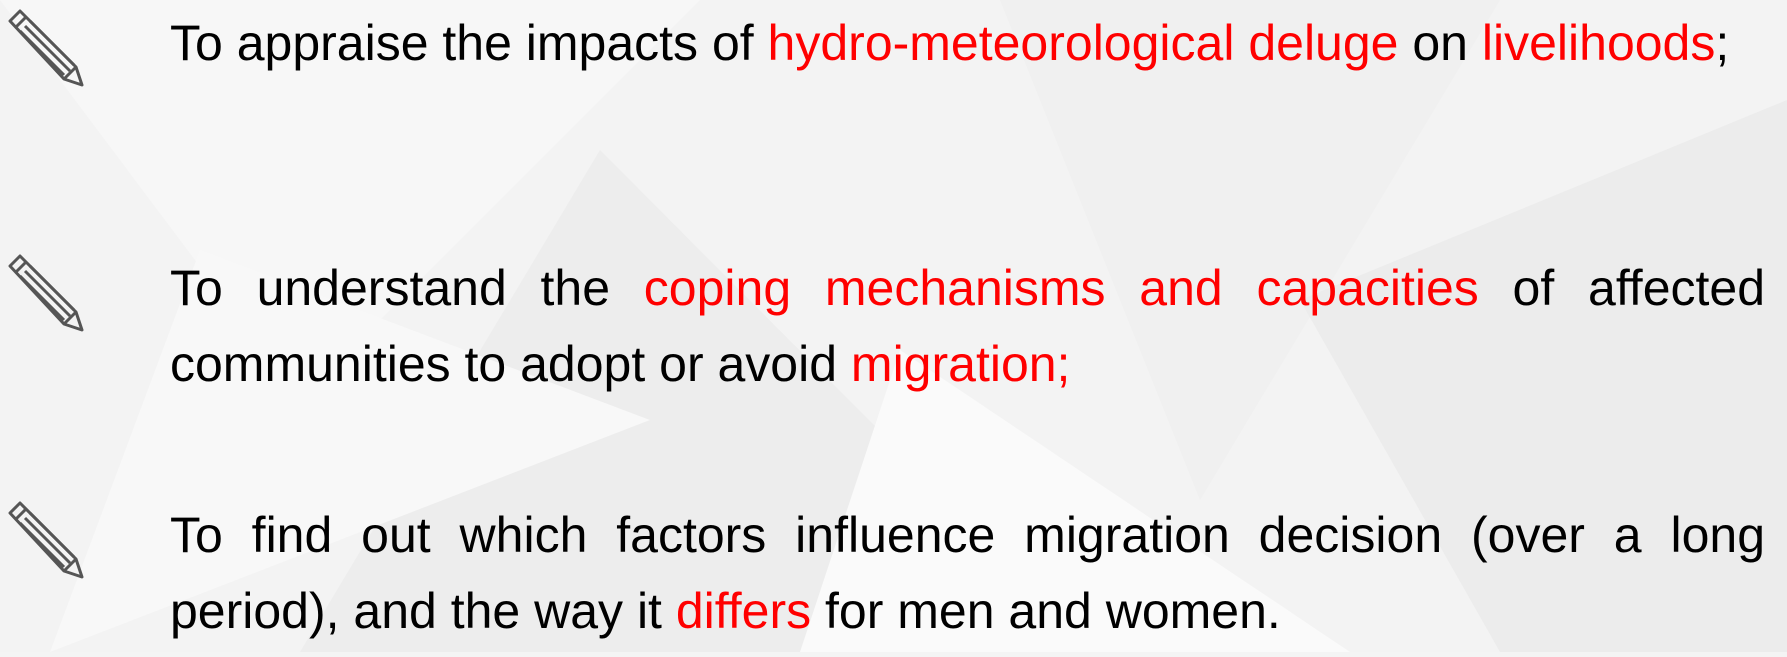 This screenshot has height=657, width=1787. I want to click on text-segment: on, so click(1440, 43).